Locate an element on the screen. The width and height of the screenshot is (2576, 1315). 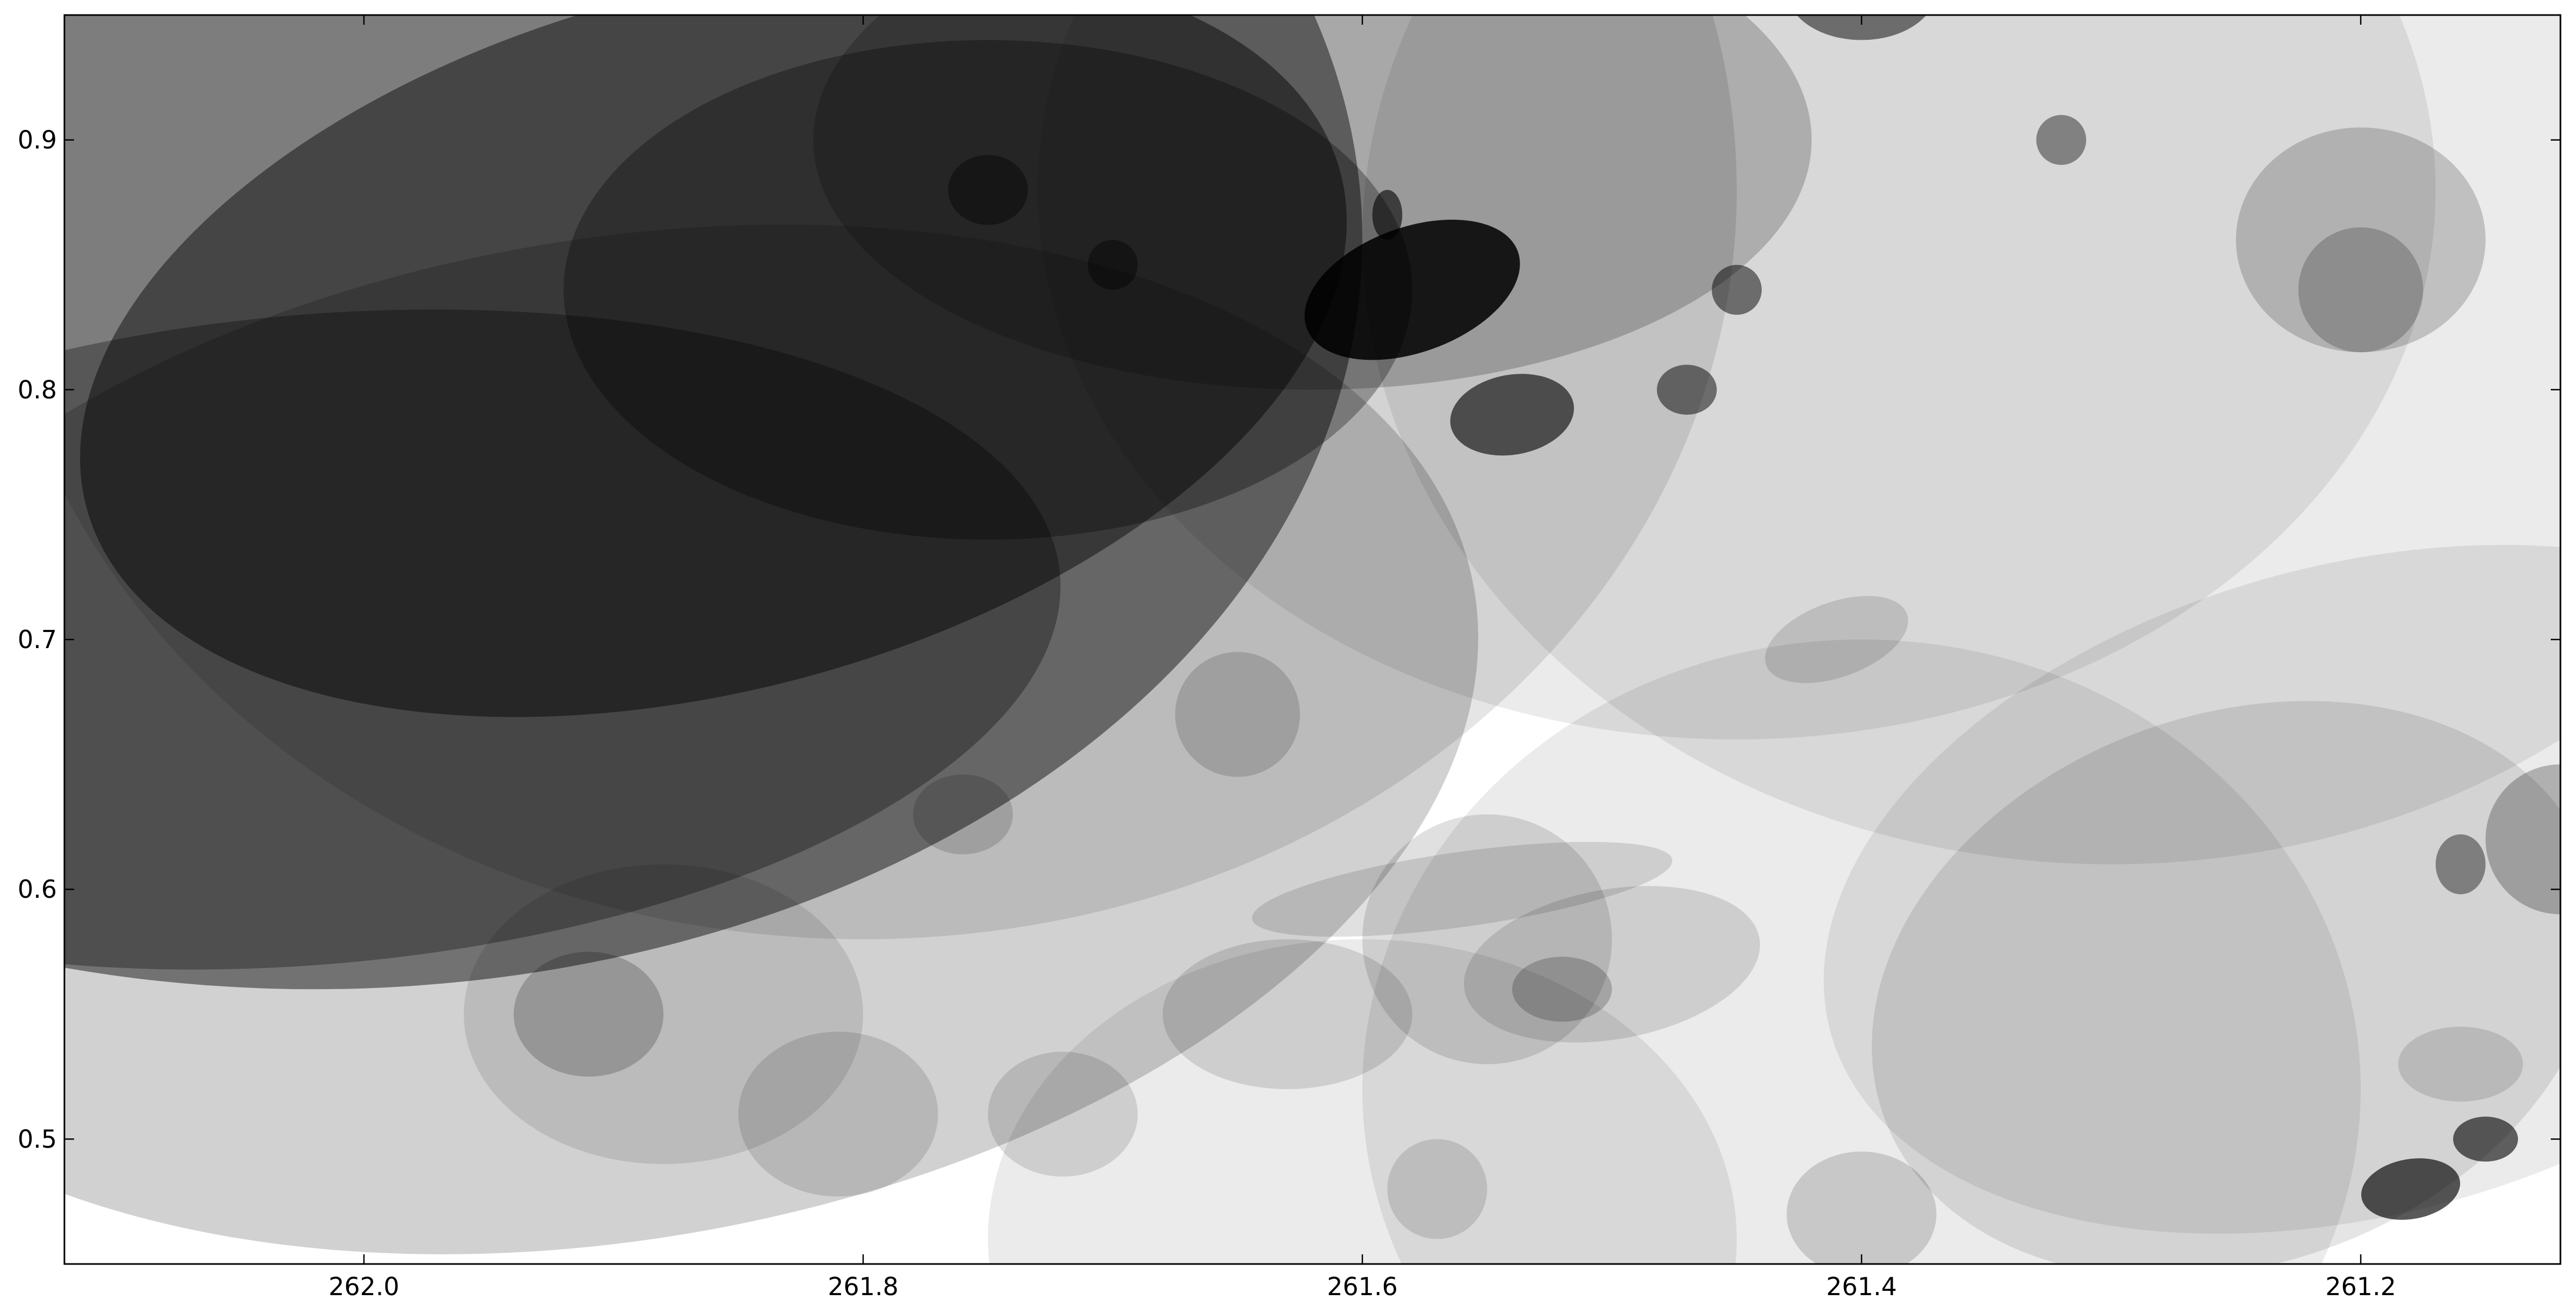
y-tick-label-4: 0.9 is located at coordinates (37, 140).